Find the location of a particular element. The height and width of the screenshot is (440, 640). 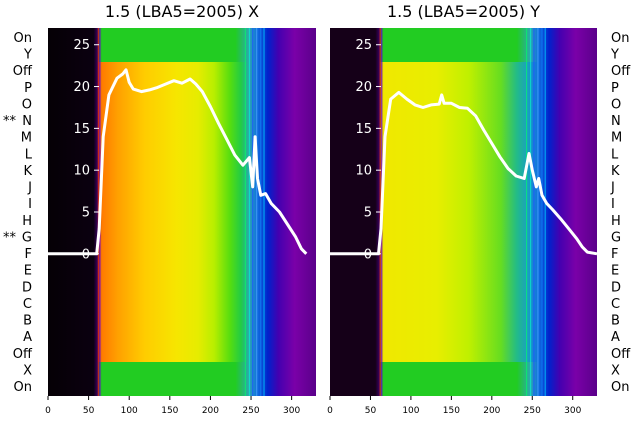

x-tick-labels-y: 0 50 100 150 200 250 300 is located at coordinates (454, 406).